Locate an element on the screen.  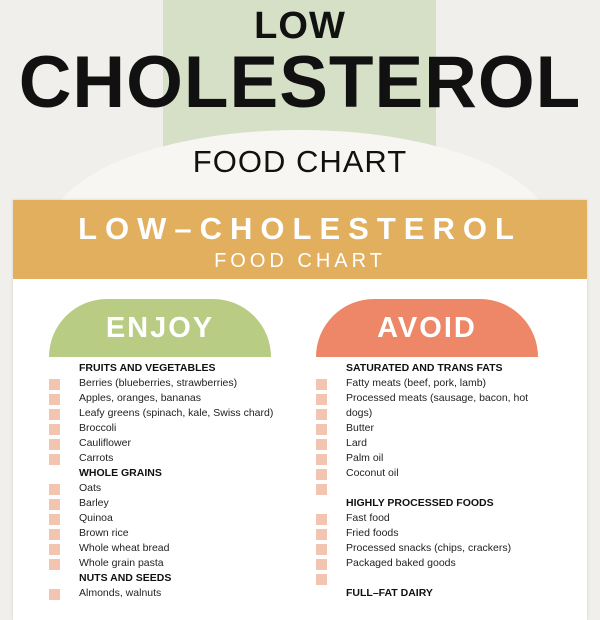
list-item-label: Oats is located at coordinates (90, 488).